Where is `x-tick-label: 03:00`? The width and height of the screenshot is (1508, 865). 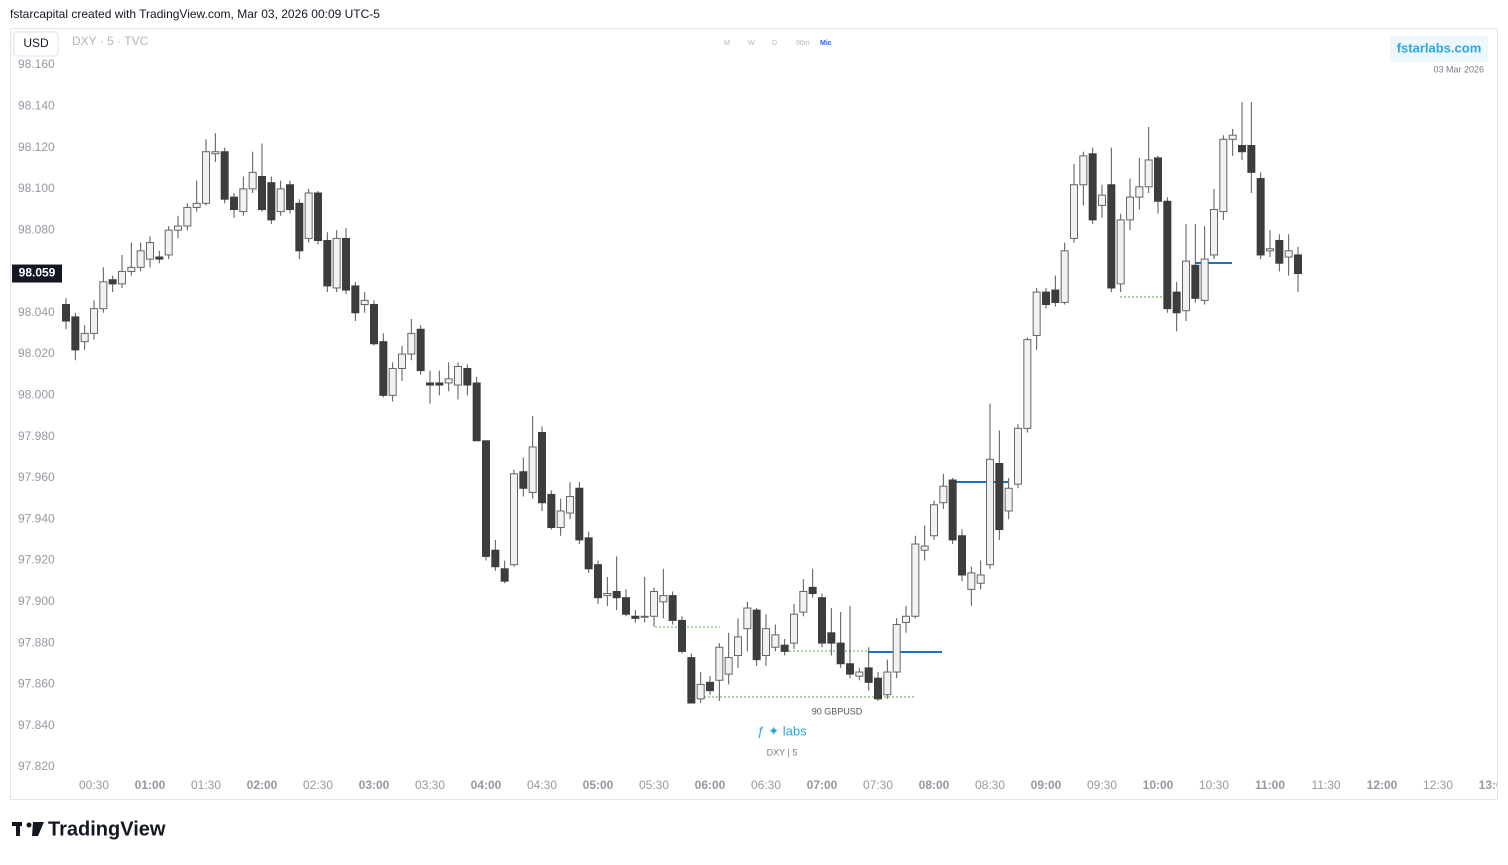
x-tick-label: 03:00 is located at coordinates (374, 785).